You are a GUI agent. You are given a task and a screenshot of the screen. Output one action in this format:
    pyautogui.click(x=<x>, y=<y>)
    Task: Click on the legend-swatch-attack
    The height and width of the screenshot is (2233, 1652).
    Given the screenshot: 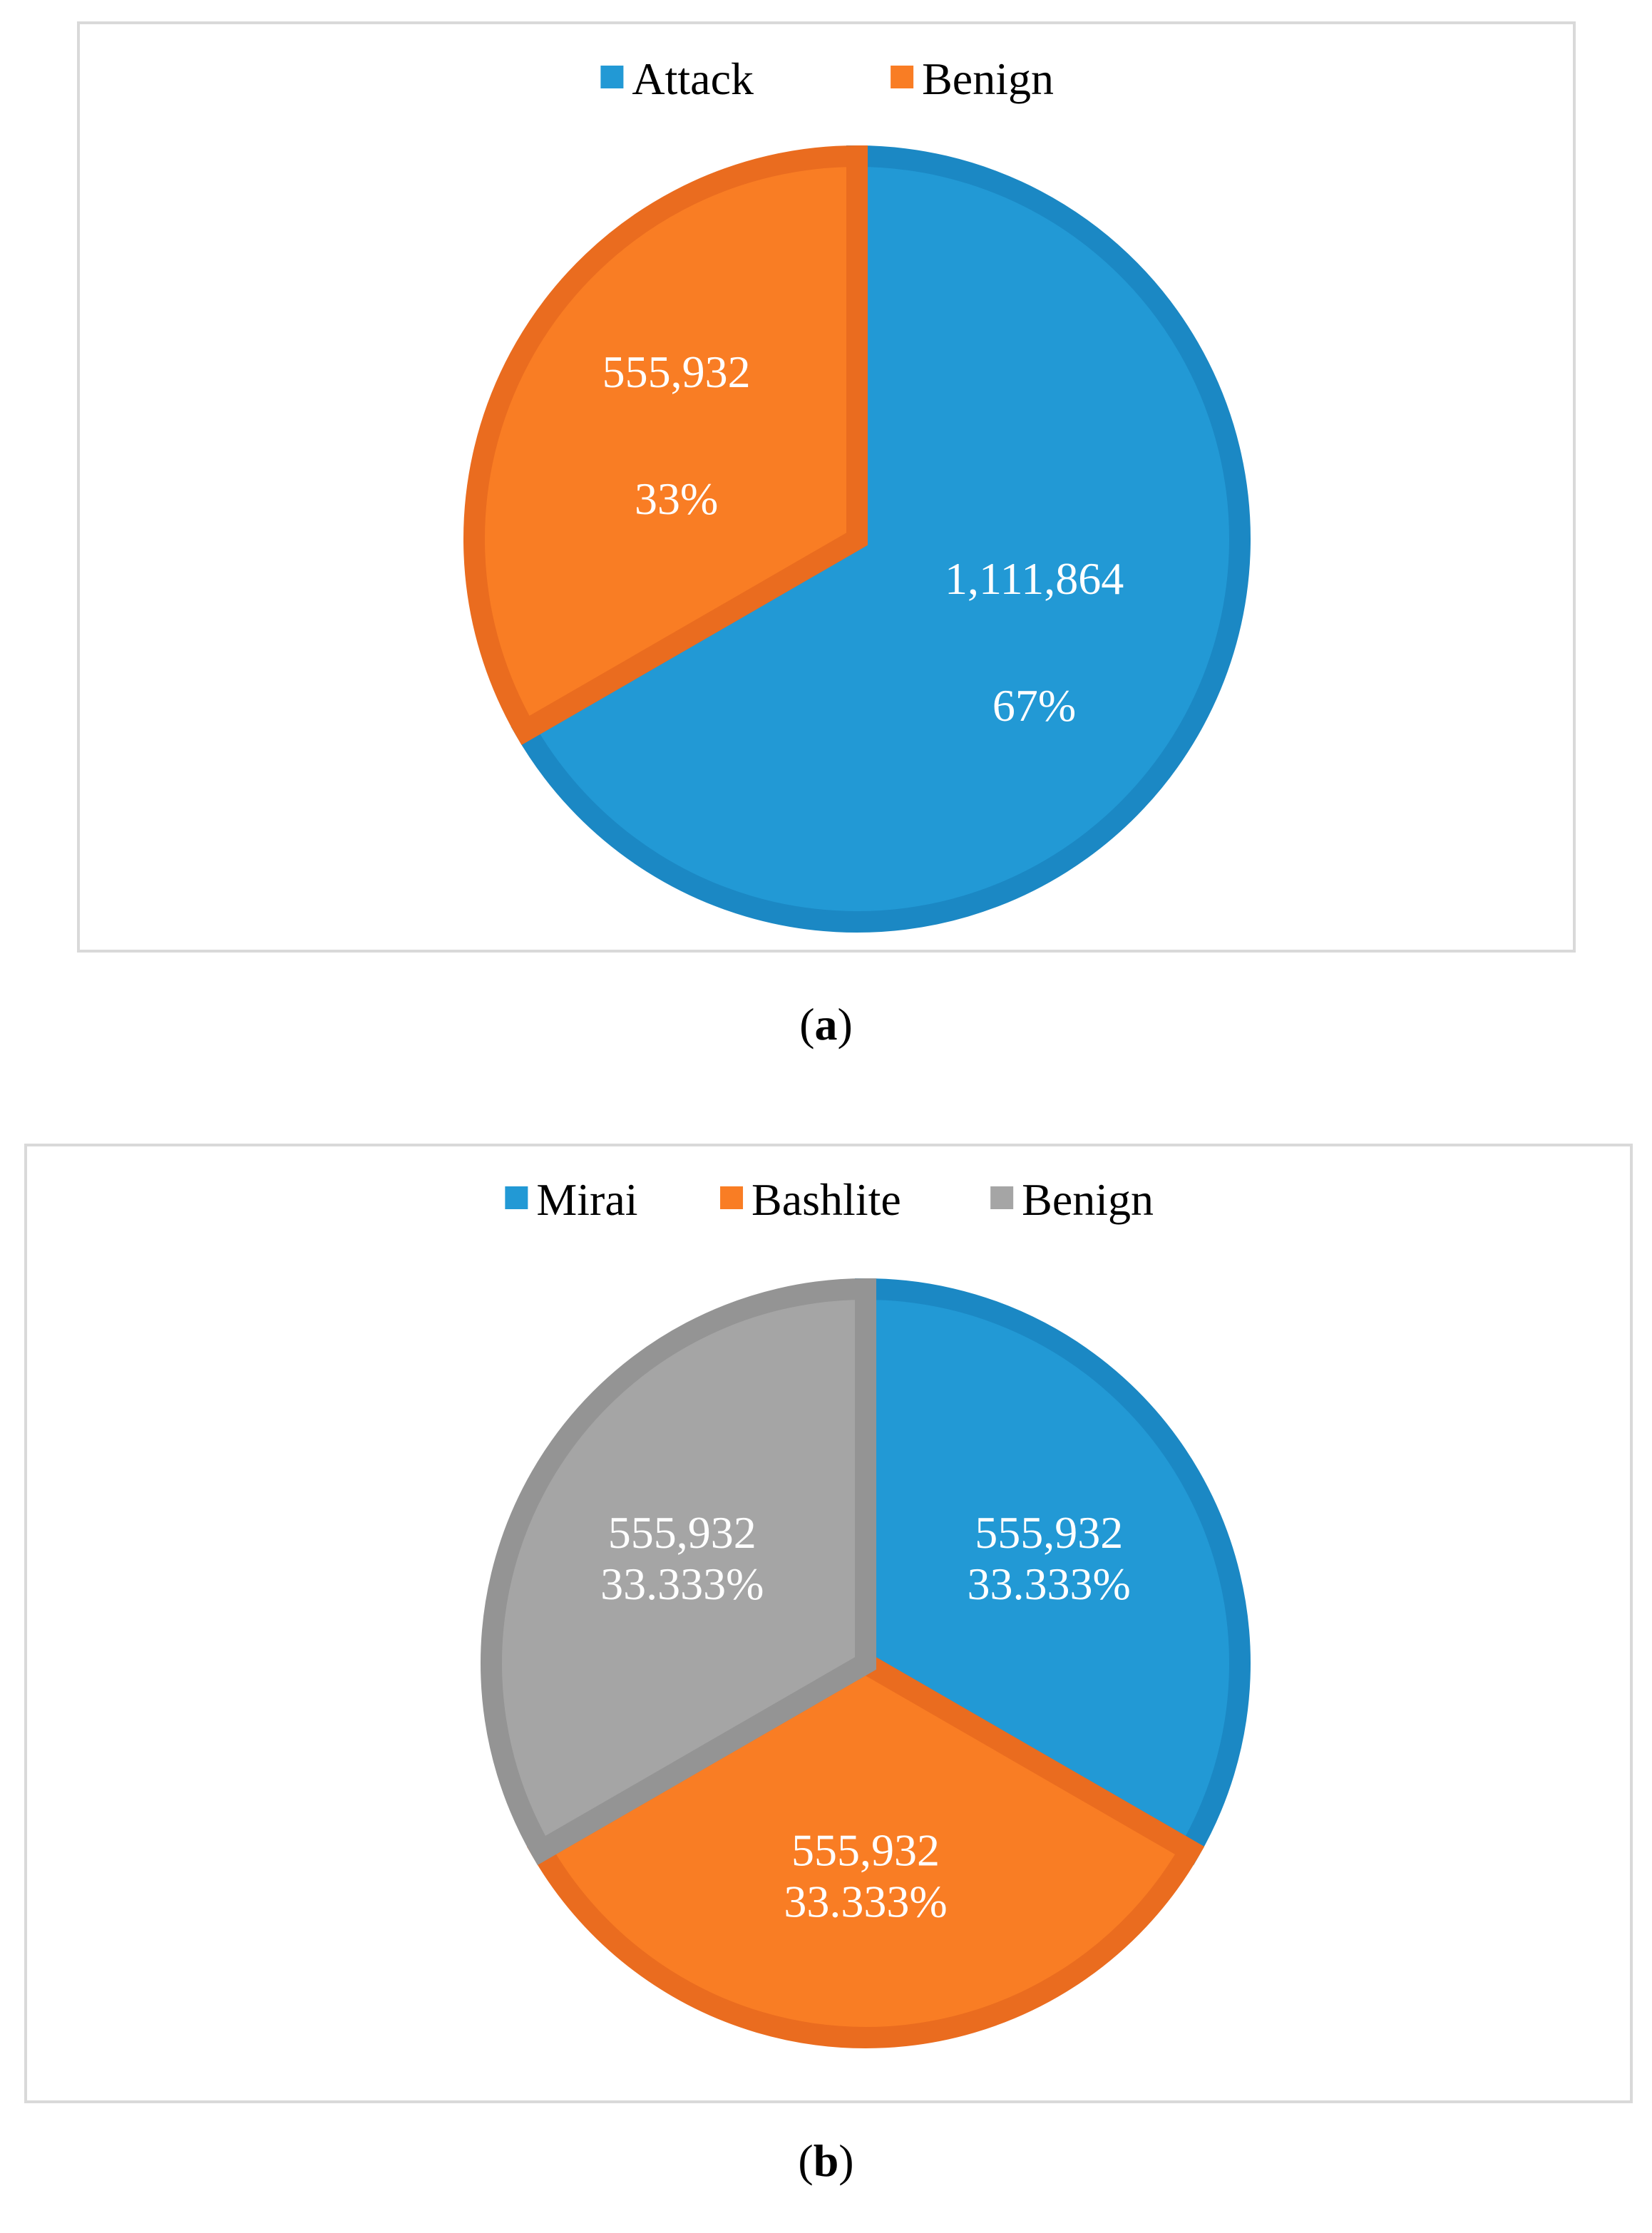 What is the action you would take?
    pyautogui.click(x=612, y=77)
    